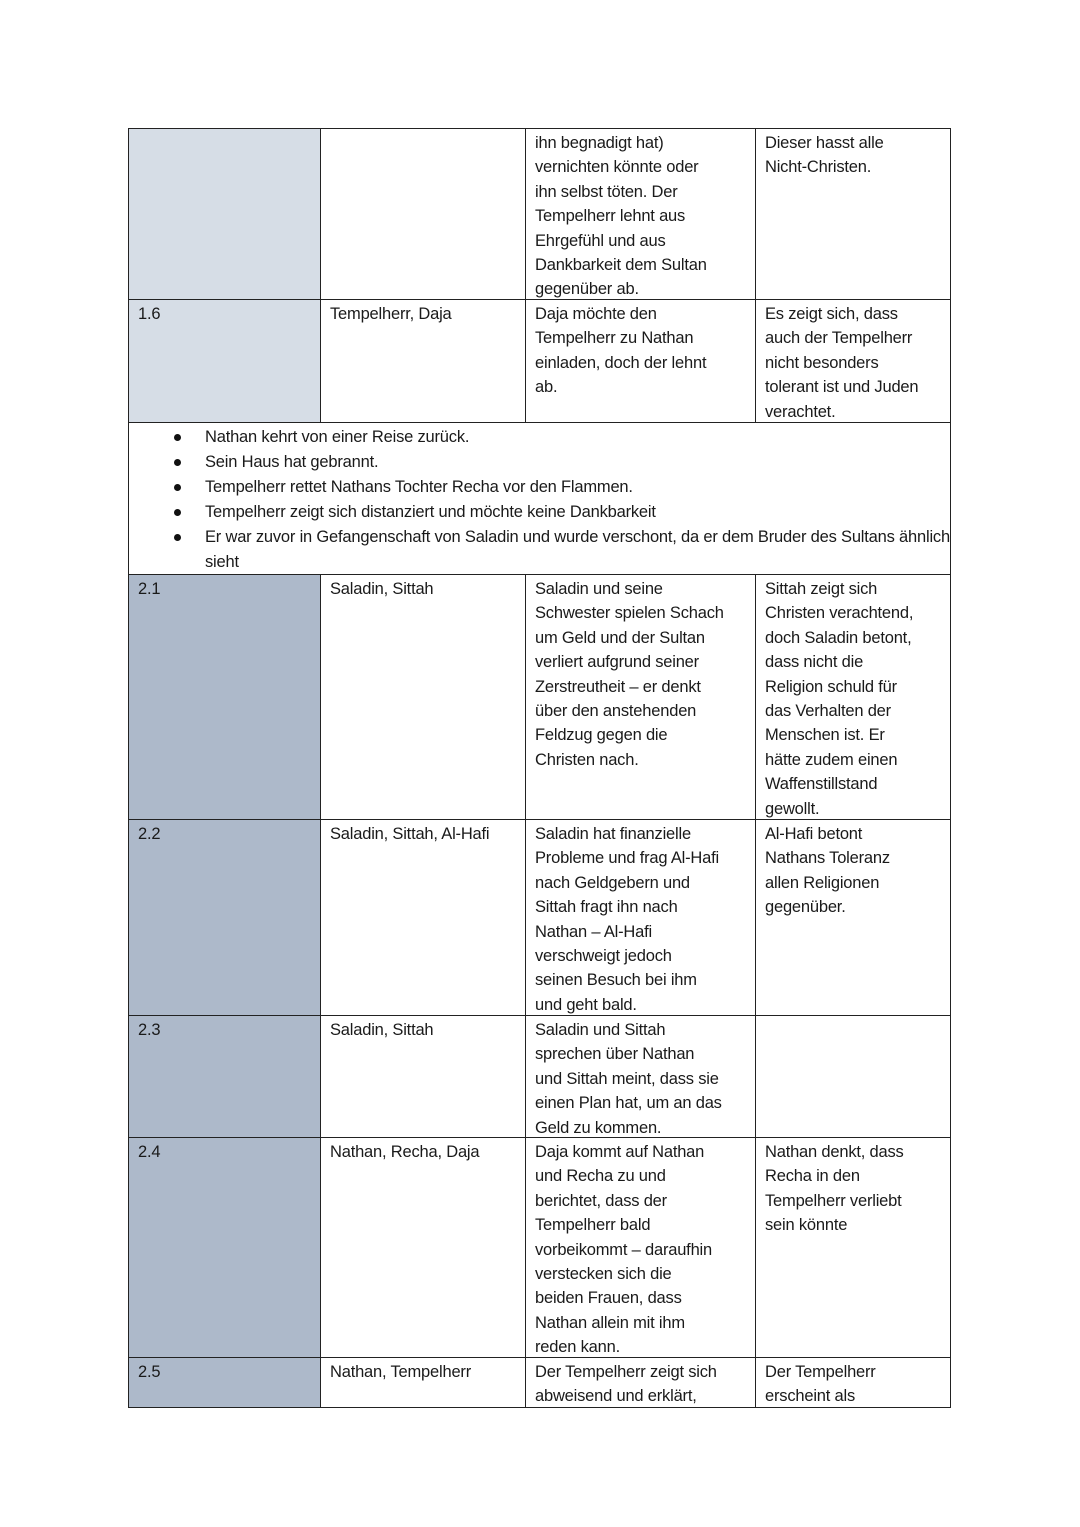  Describe the element at coordinates (620, 1152) in the screenshot. I see `content-line: Daja kommt auf Nathan` at that location.